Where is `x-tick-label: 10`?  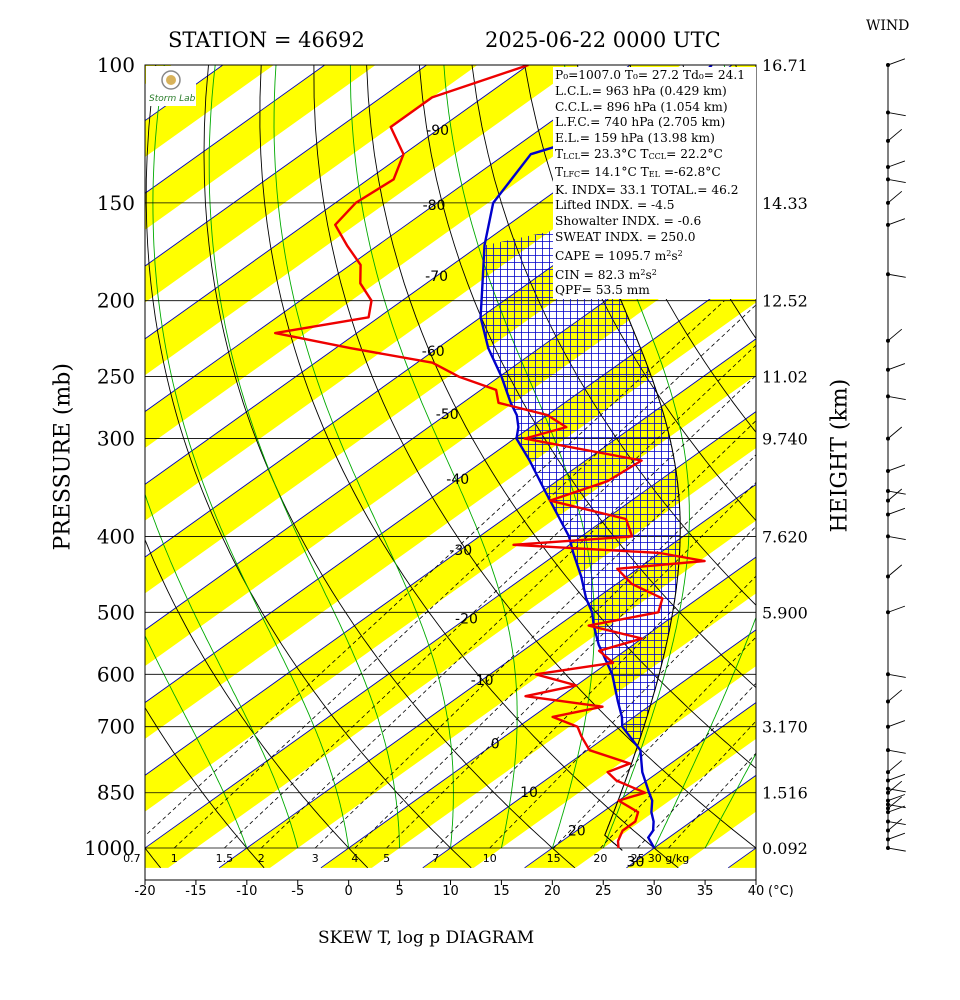
x-tick-label: 10 is located at coordinates (450, 891).